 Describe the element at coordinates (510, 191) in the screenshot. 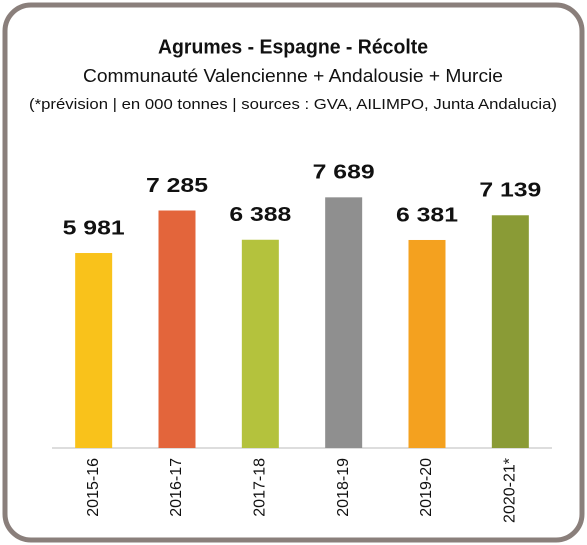

I see `value-label: 7 139` at that location.